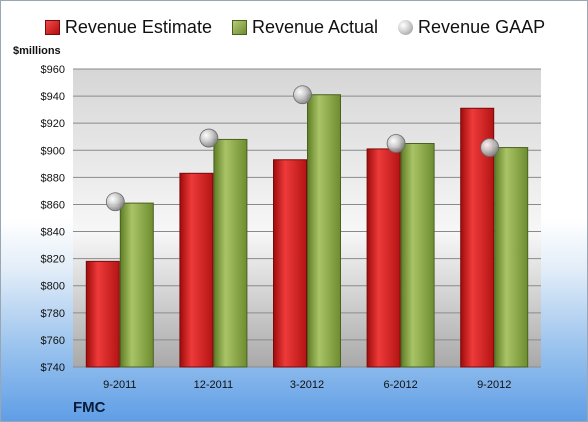 This screenshot has width=588, height=422. Describe the element at coordinates (214, 385) in the screenshot. I see `x-tick-label: 12-2011` at that location.